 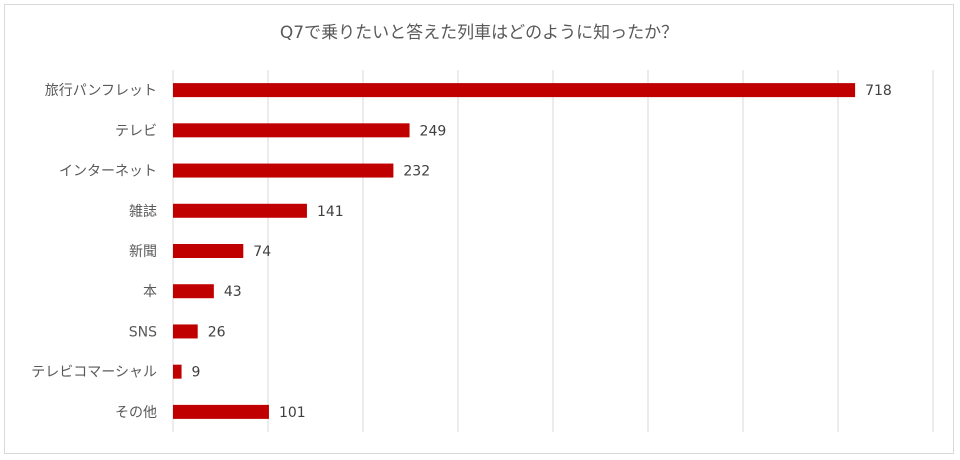 What do you see at coordinates (94, 373) in the screenshot?
I see `category-label: テレビコマーシャル` at bounding box center [94, 373].